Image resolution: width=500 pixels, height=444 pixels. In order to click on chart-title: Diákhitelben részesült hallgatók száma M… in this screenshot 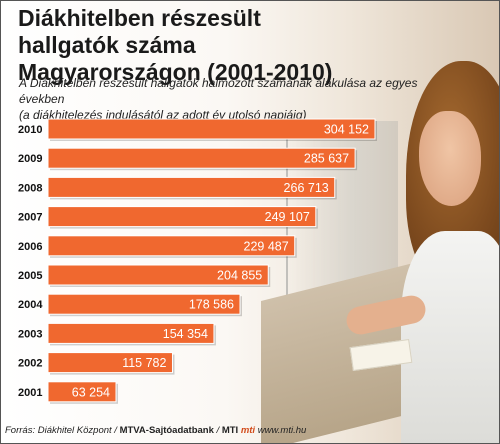, I will do `click(188, 45)`.